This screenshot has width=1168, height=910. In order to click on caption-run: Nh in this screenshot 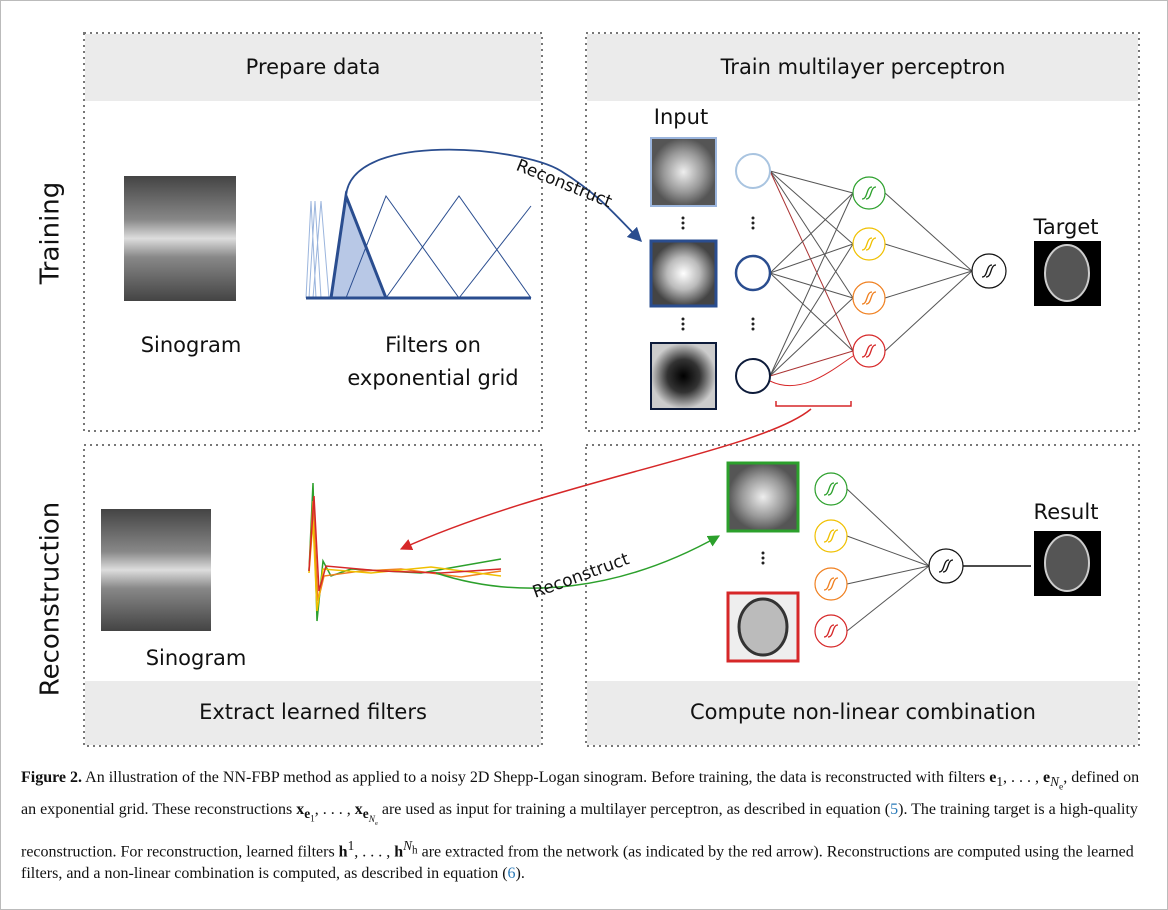, I will do `click(410, 847)`.